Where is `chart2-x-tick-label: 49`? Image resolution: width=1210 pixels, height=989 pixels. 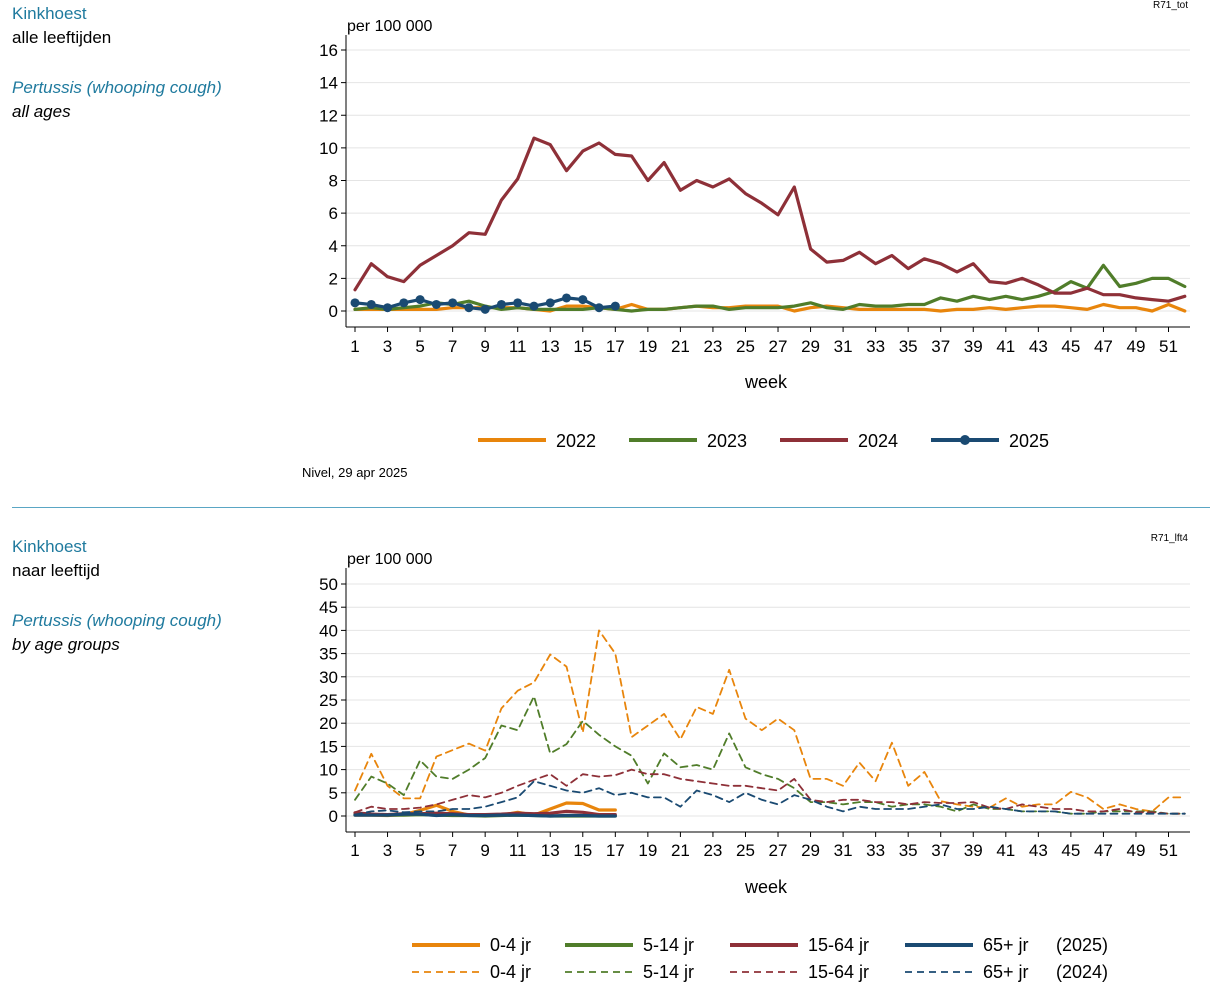
chart2-x-tick-label: 49 is located at coordinates (1135, 850).